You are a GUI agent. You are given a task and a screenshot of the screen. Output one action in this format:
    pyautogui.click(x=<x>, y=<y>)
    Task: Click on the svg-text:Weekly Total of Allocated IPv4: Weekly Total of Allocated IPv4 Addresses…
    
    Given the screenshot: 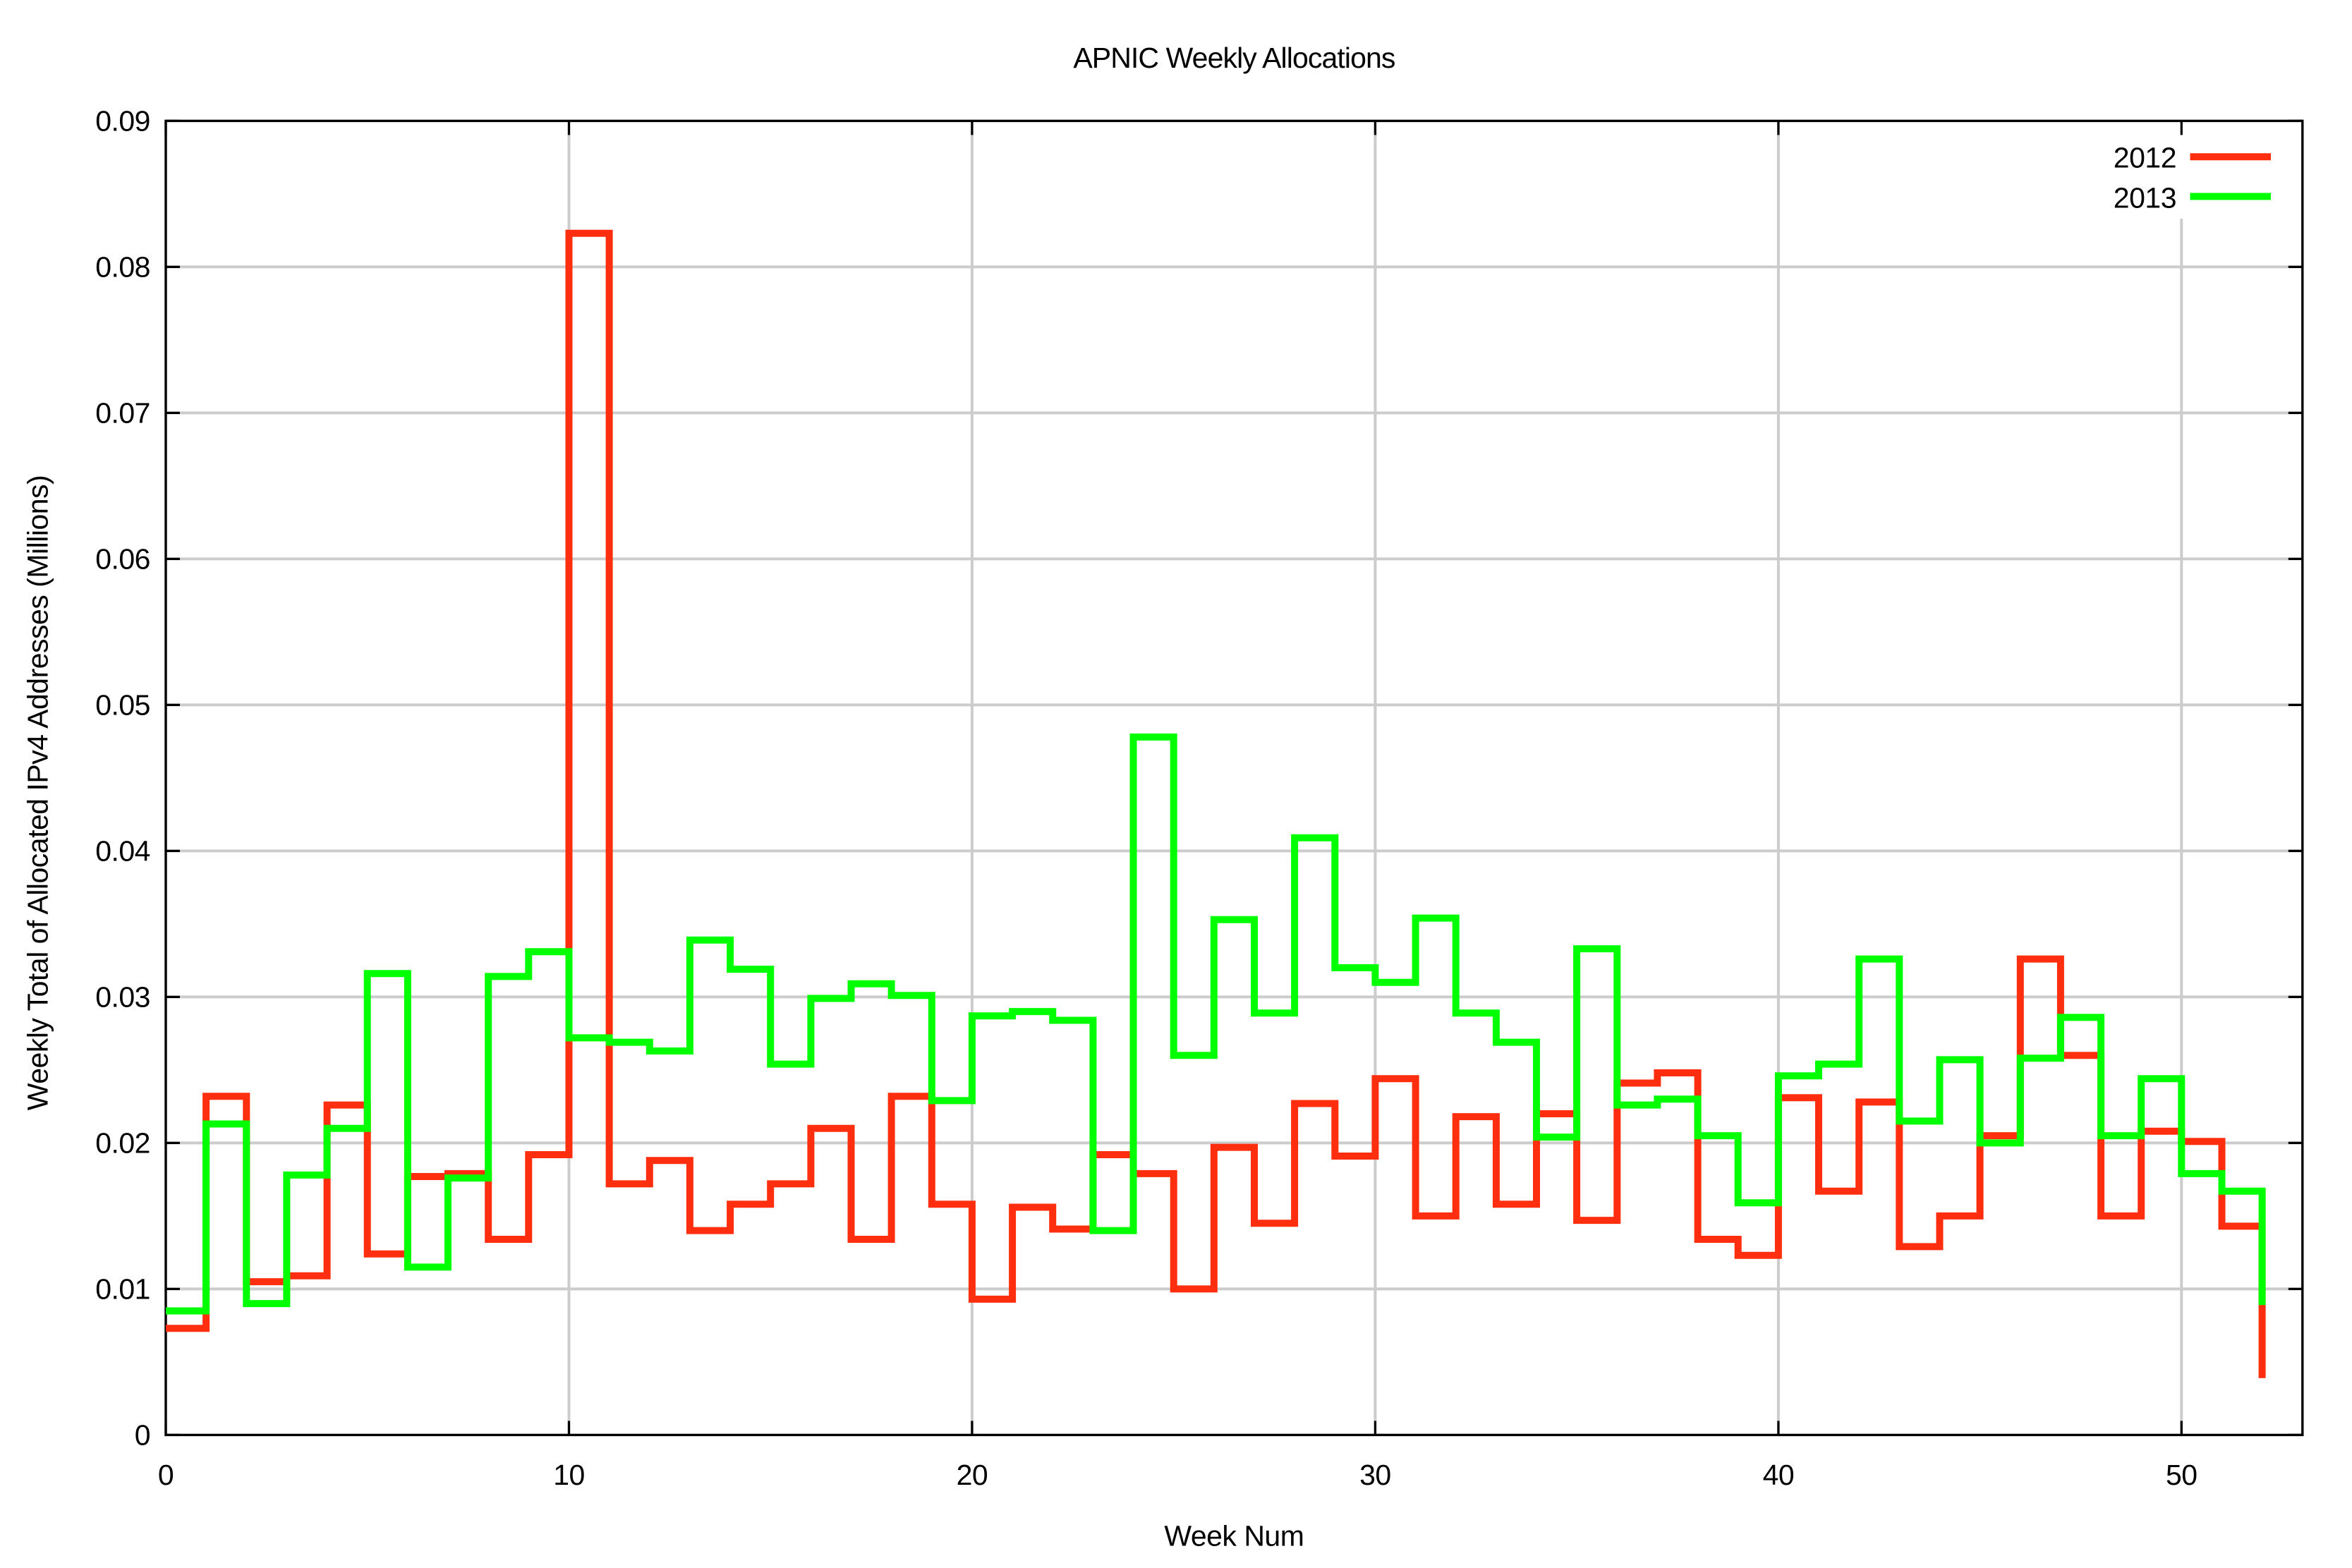 What is the action you would take?
    pyautogui.click(x=38, y=792)
    